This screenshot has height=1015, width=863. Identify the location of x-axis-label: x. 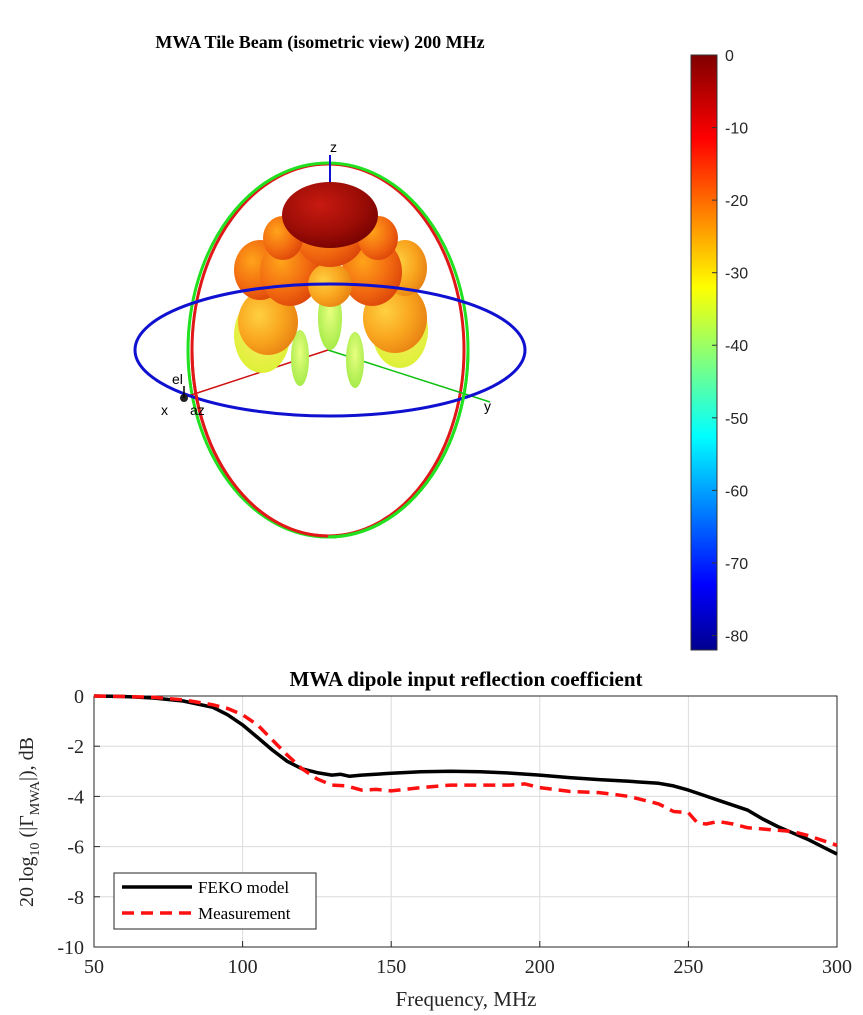
(164, 410).